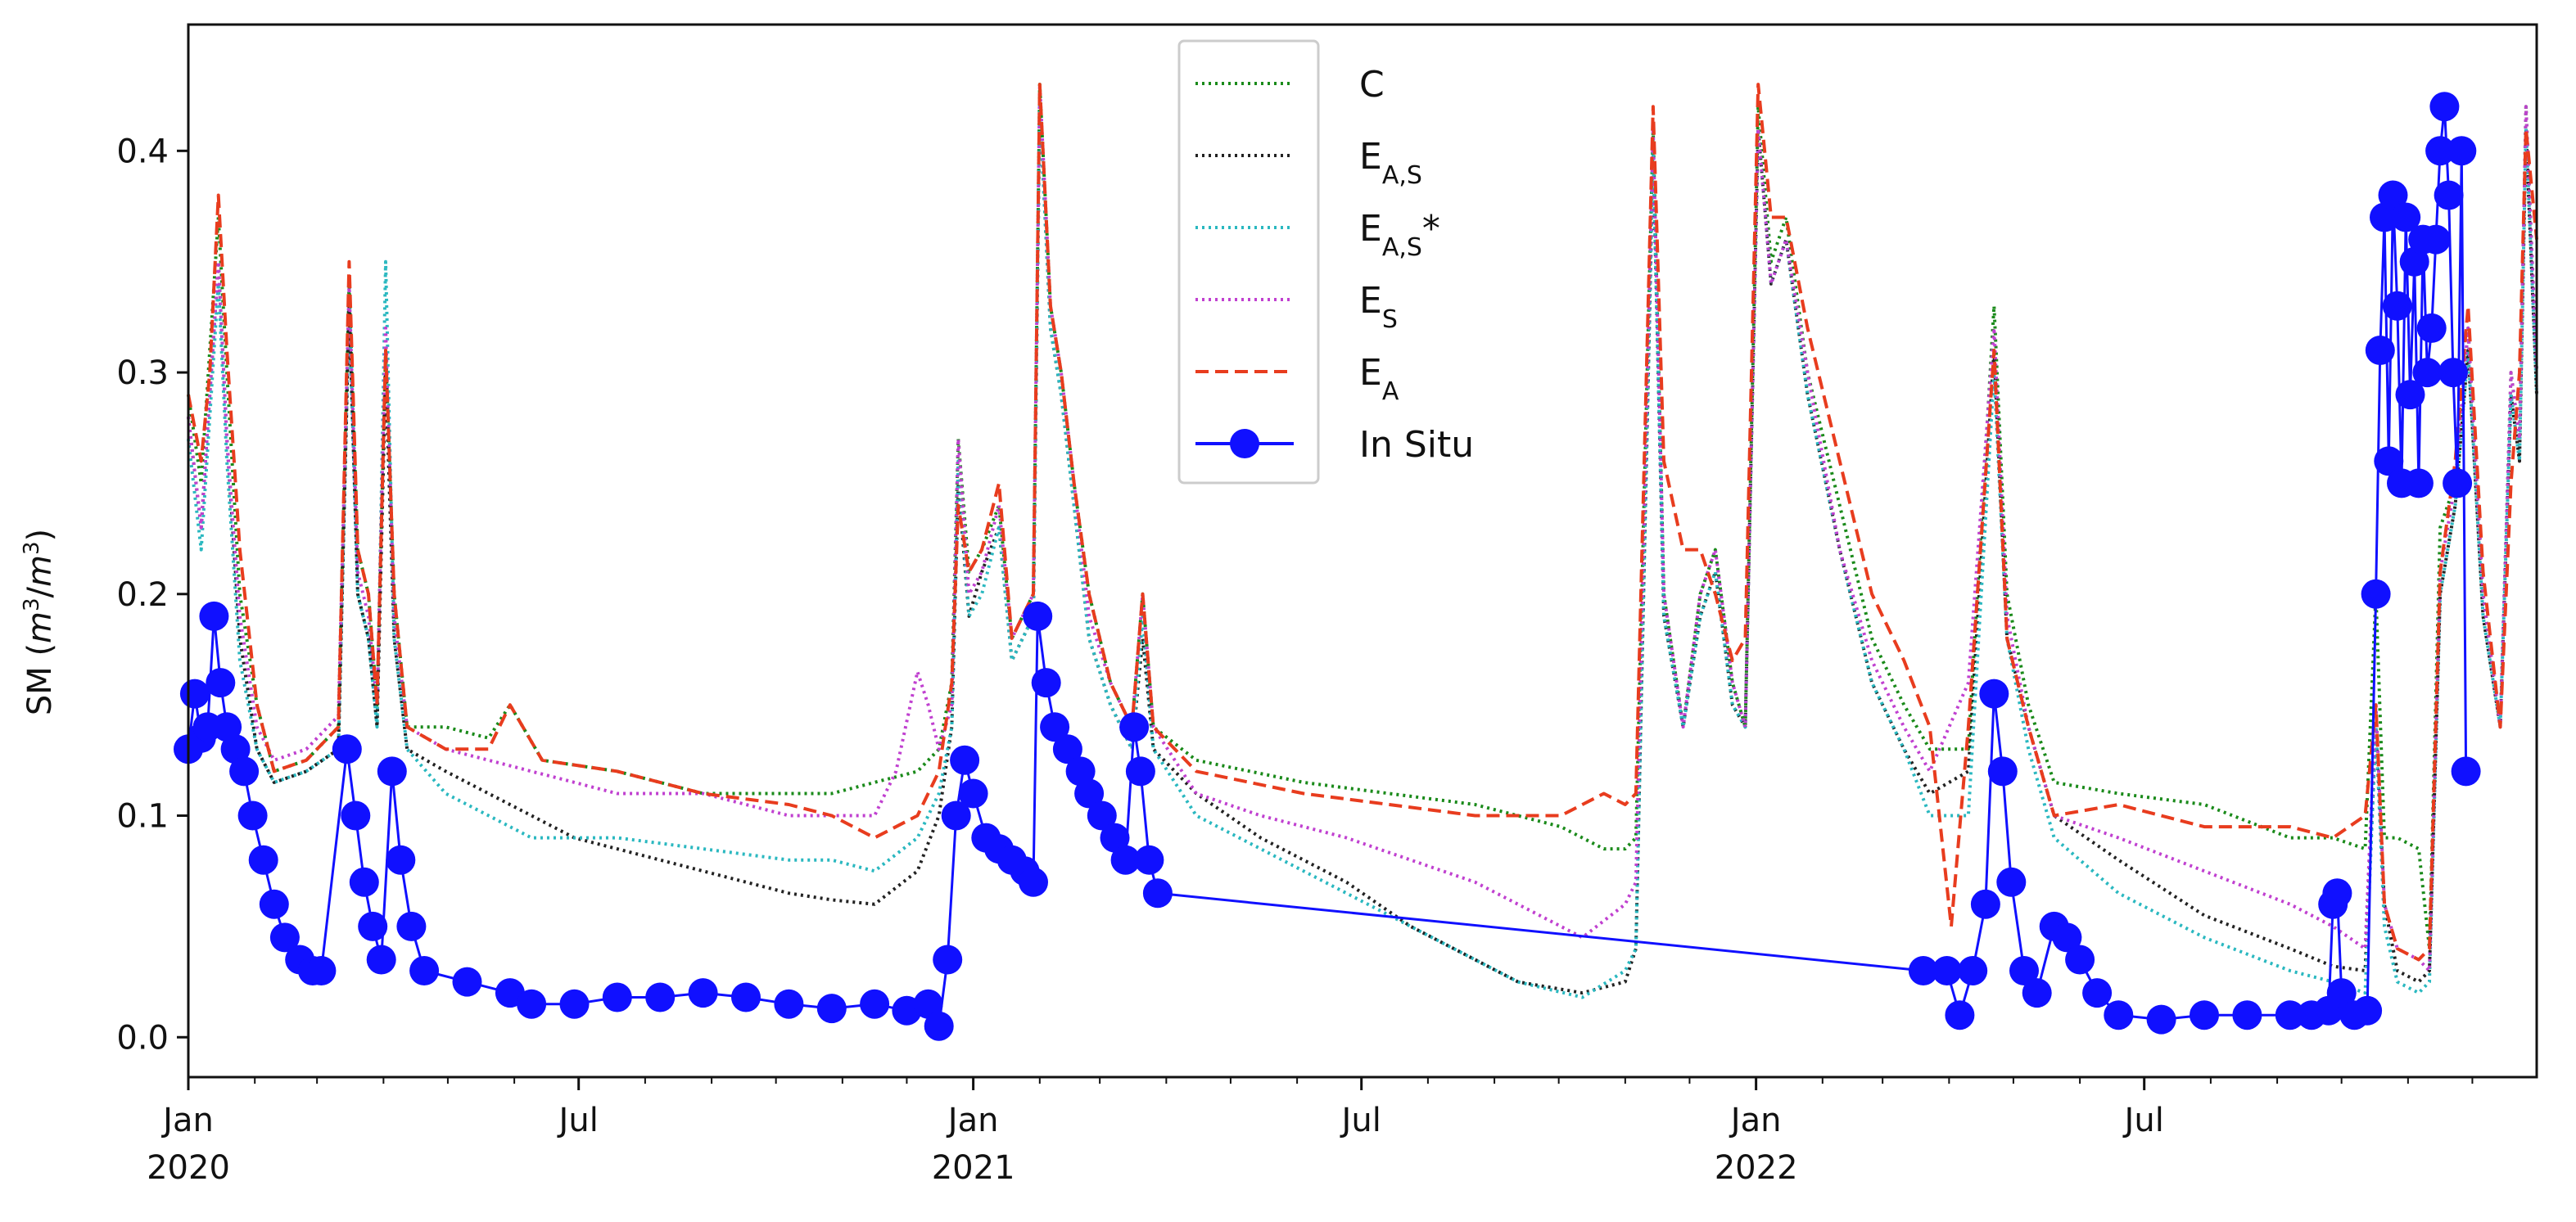 Image resolution: width=2576 pixels, height=1222 pixels. I want to click on y-tick-label: 0.1, so click(142, 817).